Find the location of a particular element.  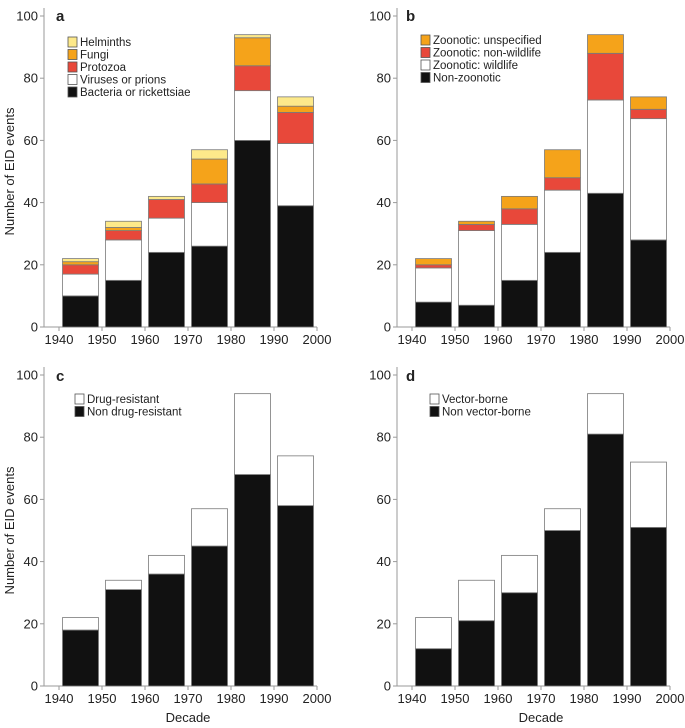

x-tick-label: 1980 is located at coordinates (584, 339).